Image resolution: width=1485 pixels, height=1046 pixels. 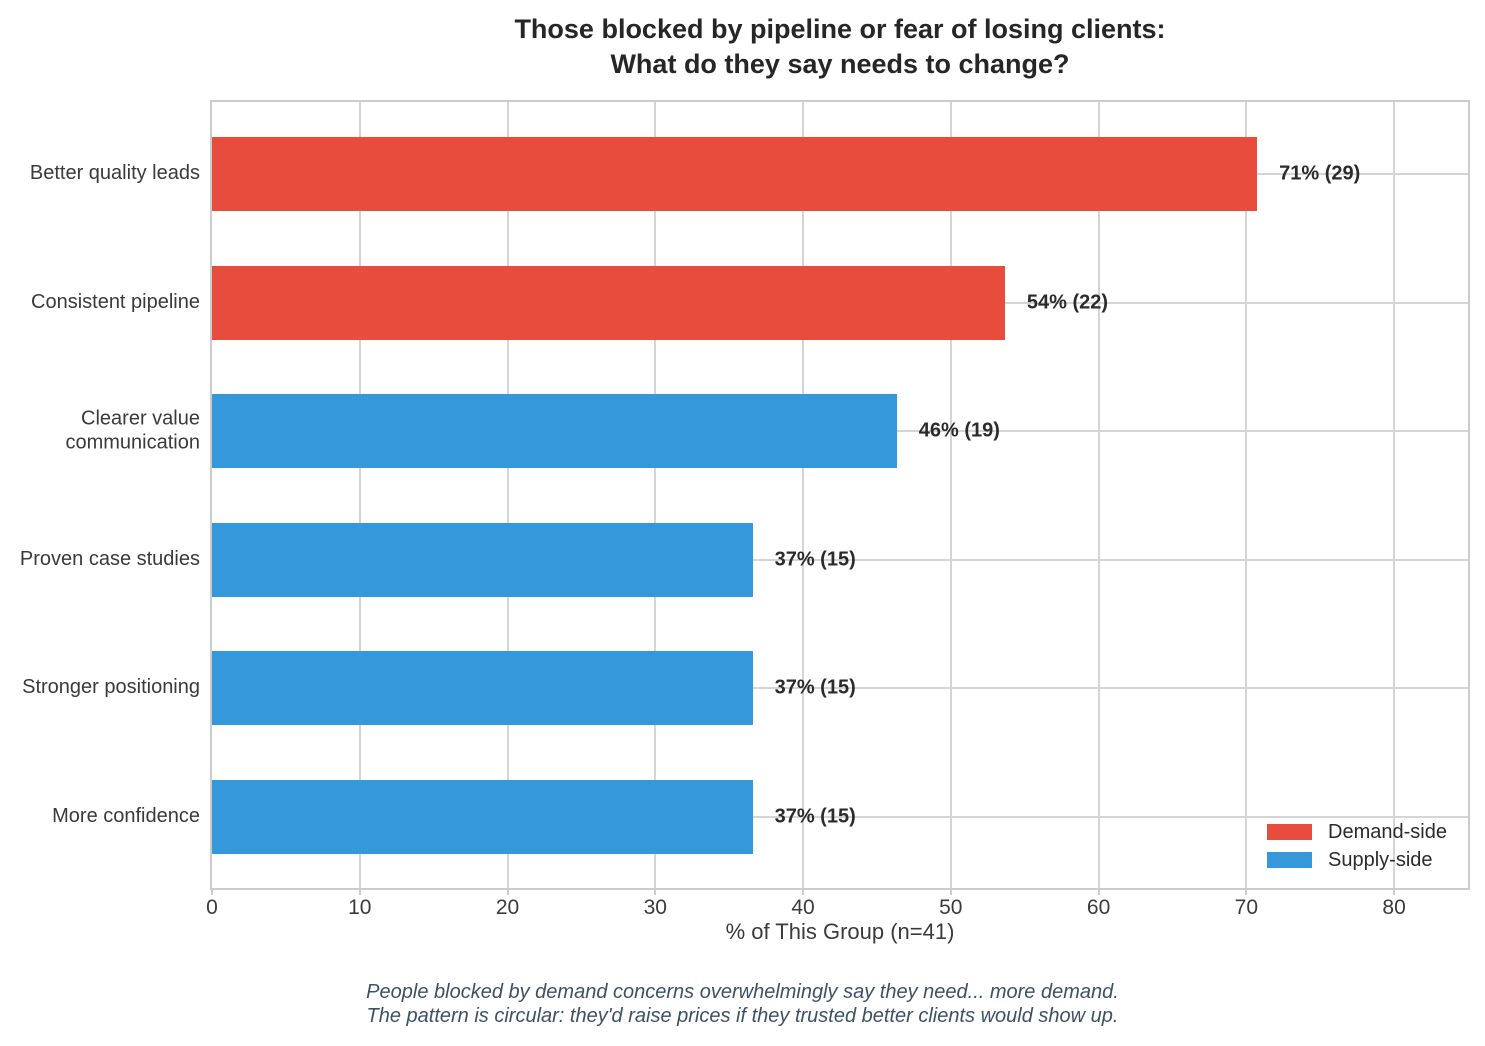 I want to click on category-label: More confidence, so click(x=126, y=815).